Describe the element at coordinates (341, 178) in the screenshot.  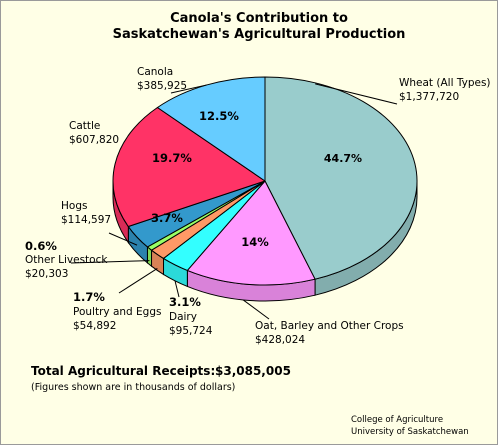
I see `pie-slice-wheat-all-types` at that location.